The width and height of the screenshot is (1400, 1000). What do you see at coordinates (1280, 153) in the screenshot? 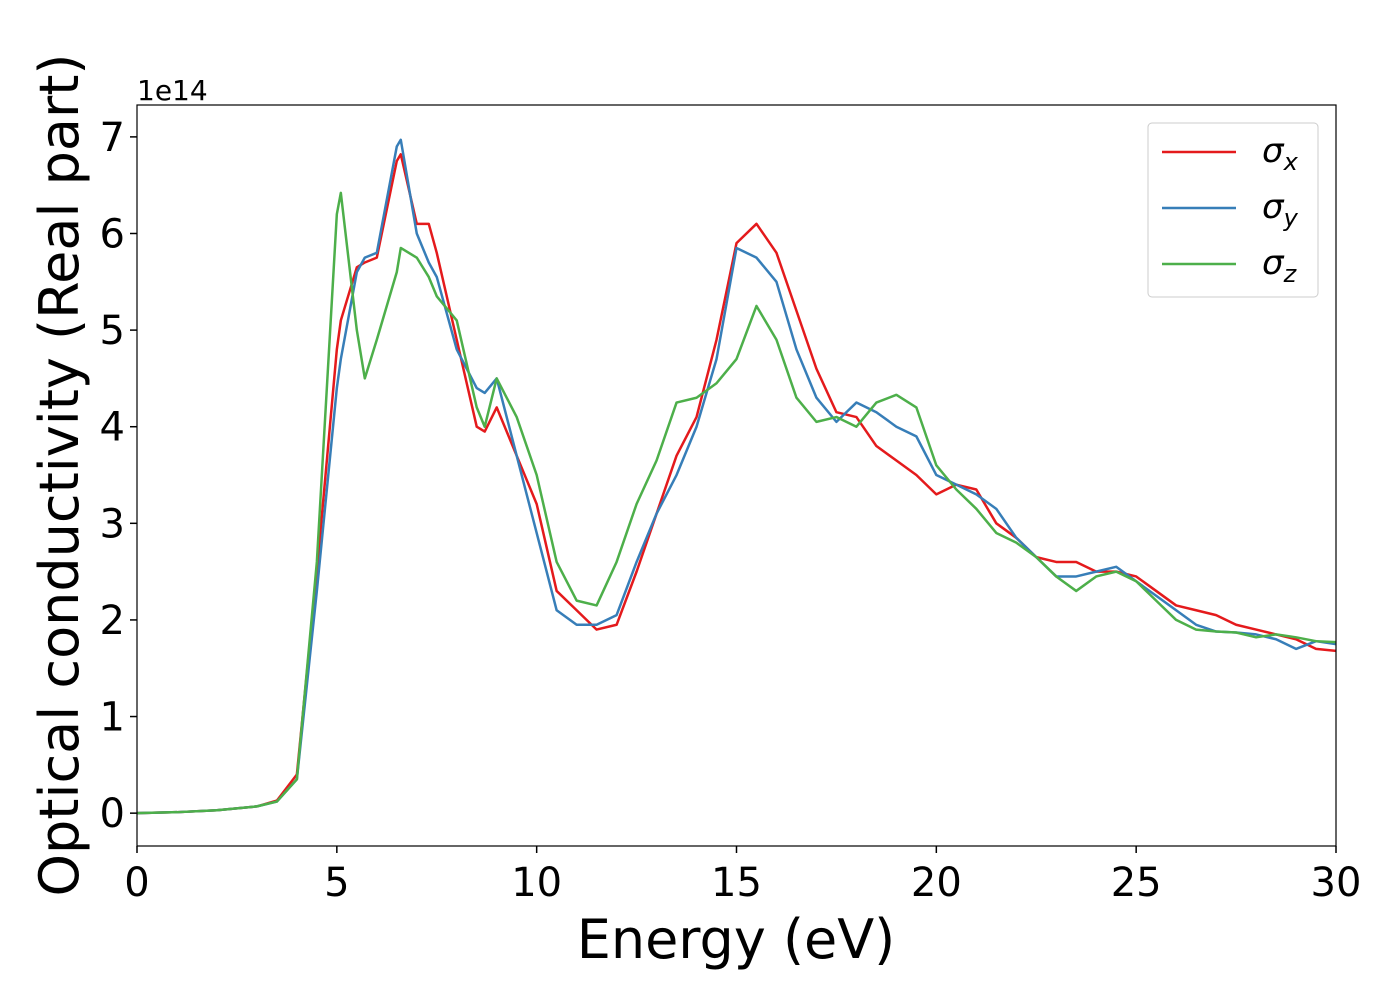
I see `legend-label: σx` at bounding box center [1280, 153].